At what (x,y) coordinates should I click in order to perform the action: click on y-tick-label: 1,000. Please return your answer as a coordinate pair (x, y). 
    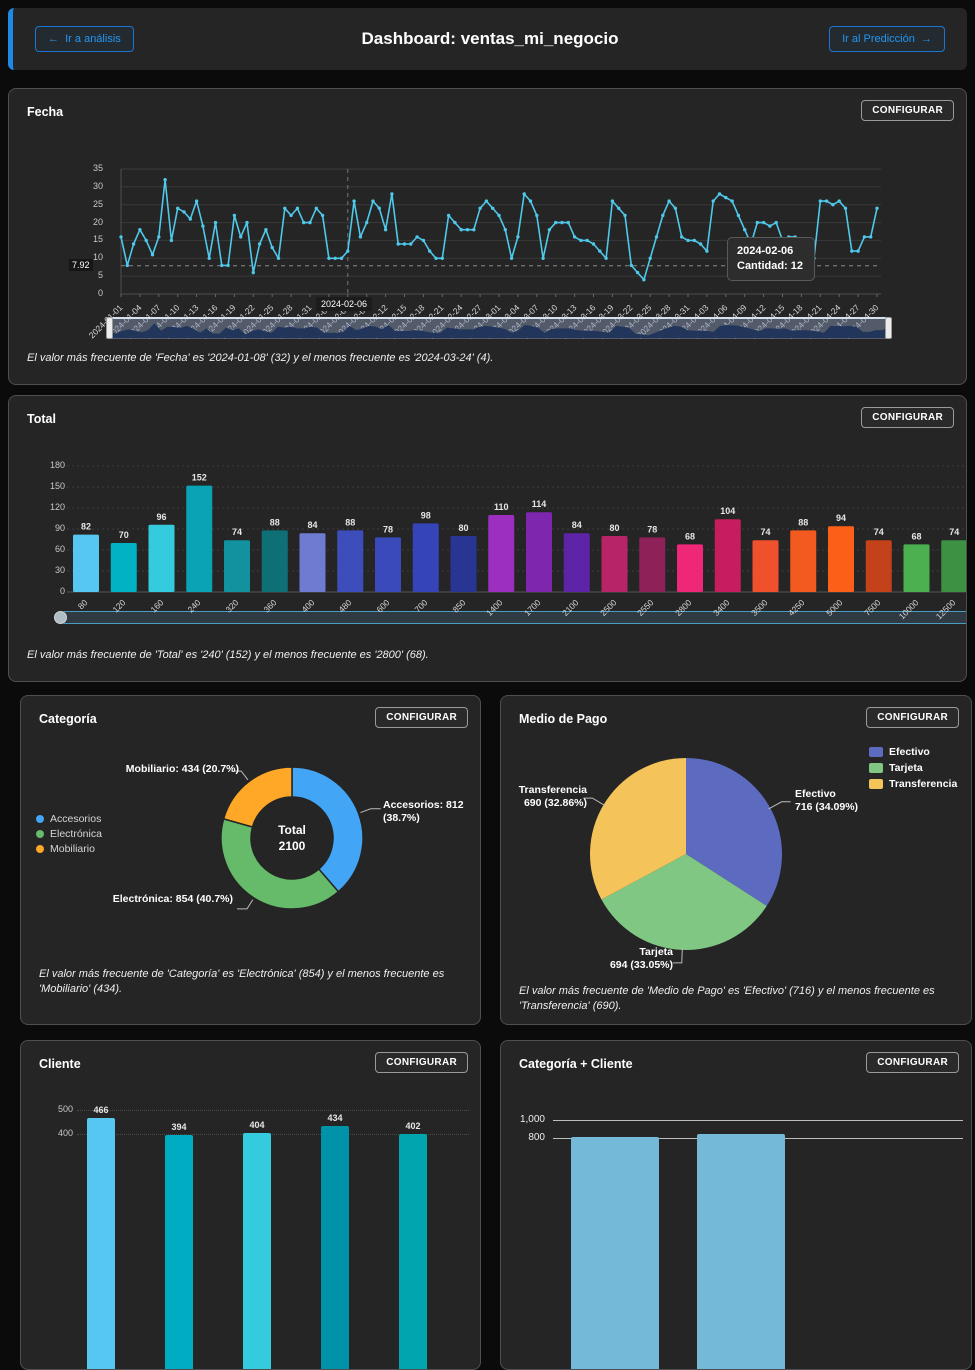
    Looking at the image, I should click on (532, 1119).